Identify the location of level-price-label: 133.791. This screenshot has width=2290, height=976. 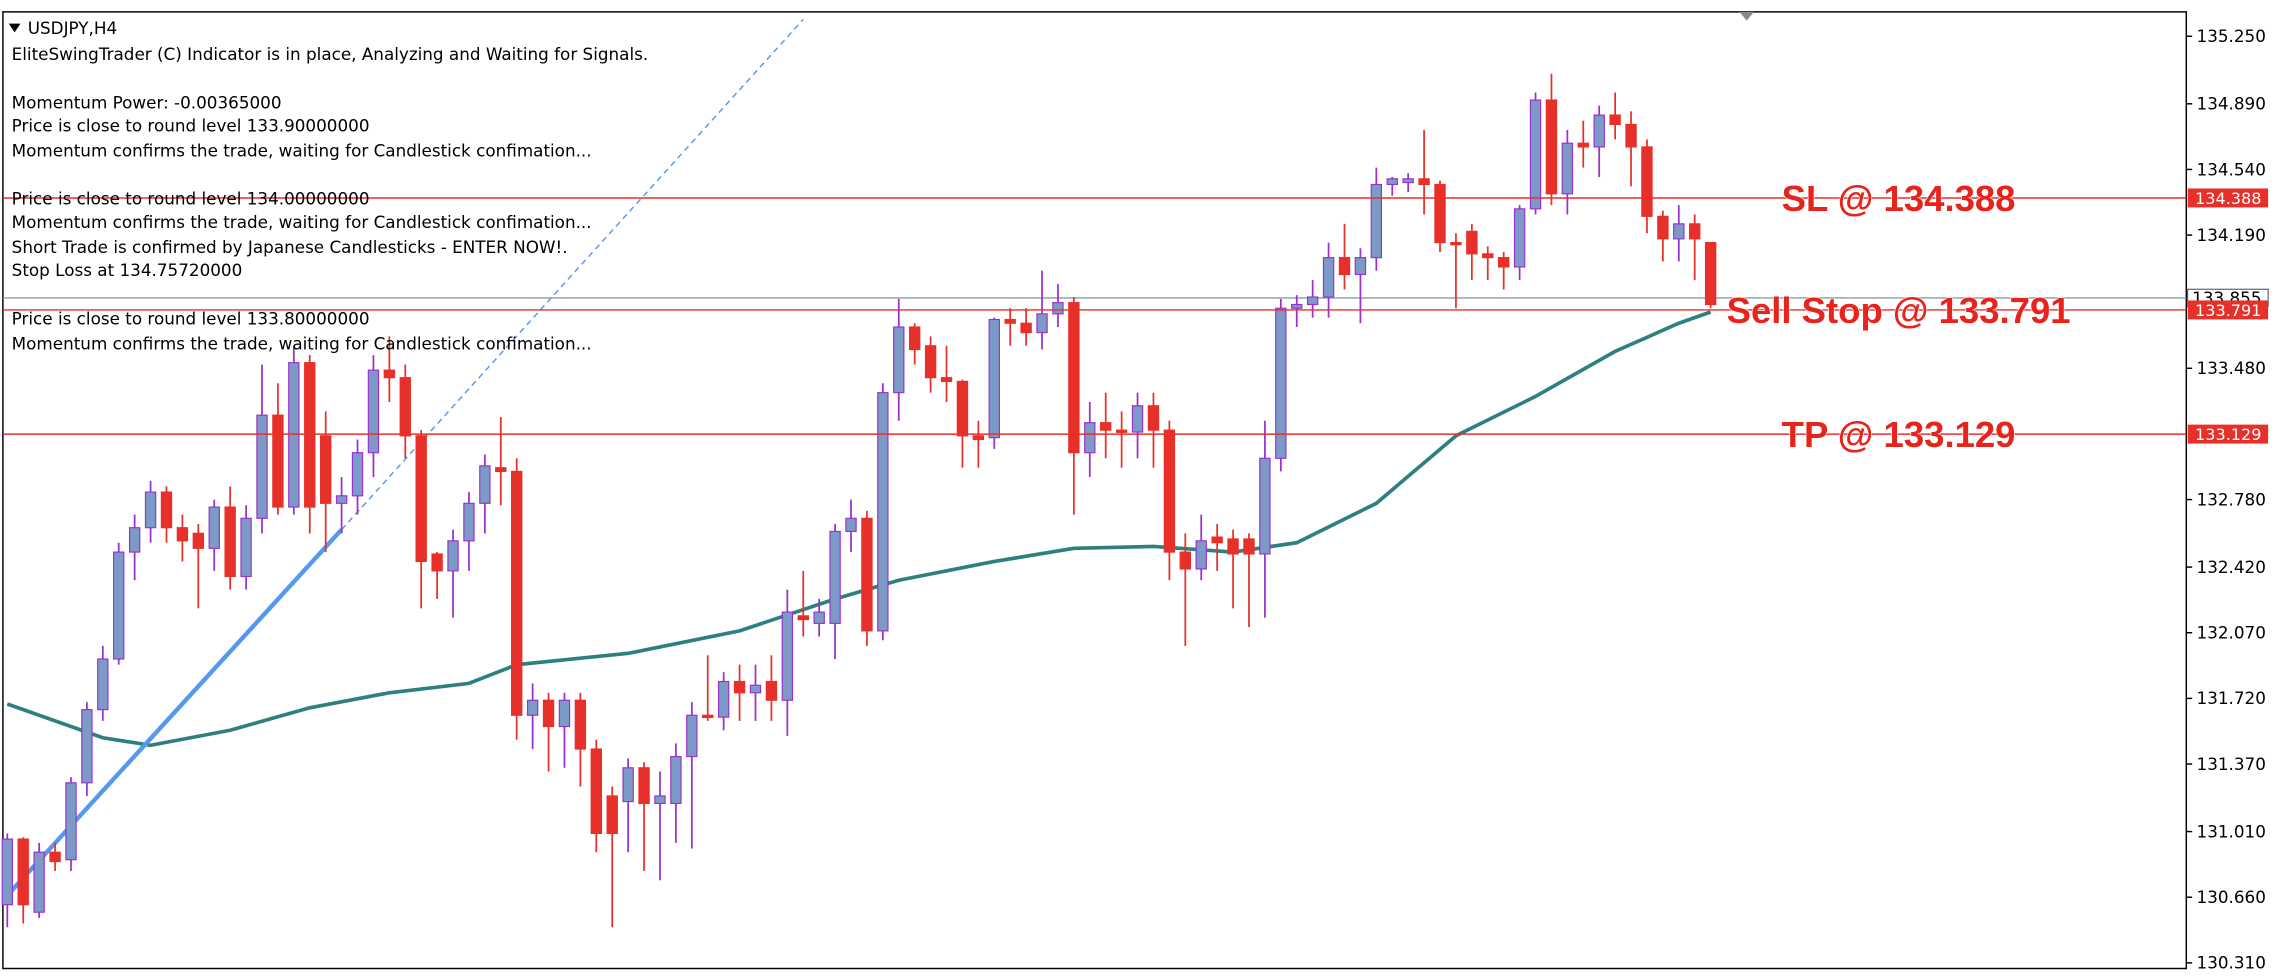
(2228, 310).